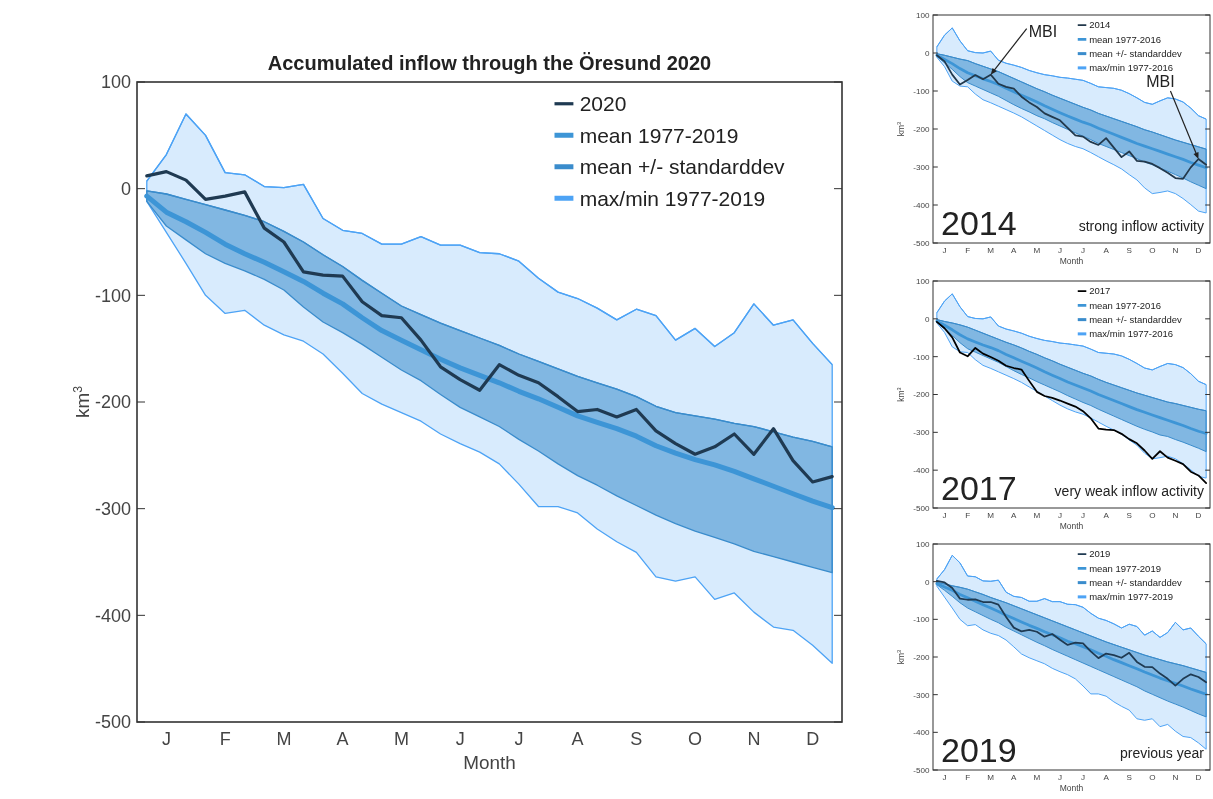 The image size is (1213, 799). I want to click on legend-label: 2017, so click(1100, 291).